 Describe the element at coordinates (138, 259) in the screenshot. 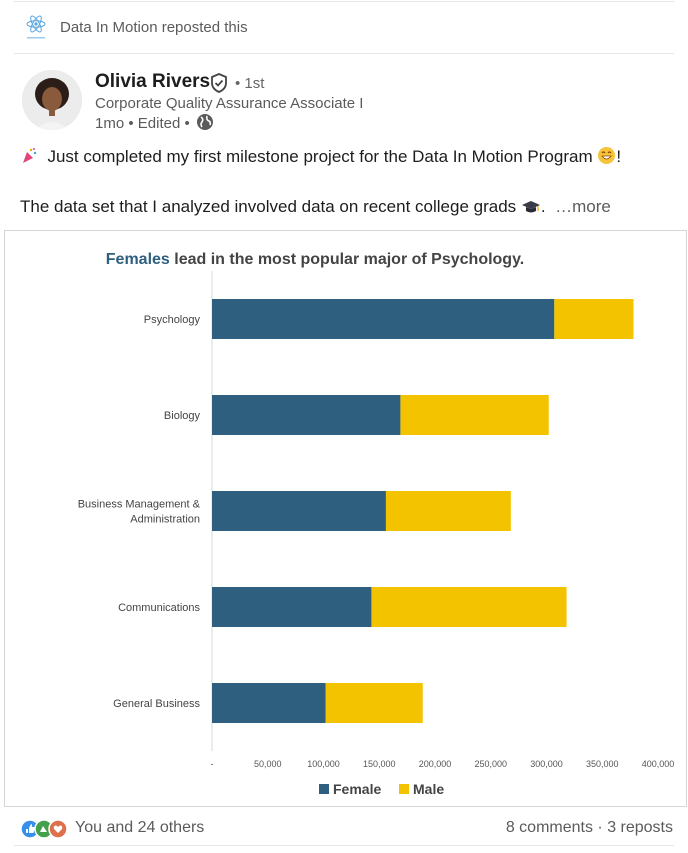

I see `chart-title-accent: Females` at that location.